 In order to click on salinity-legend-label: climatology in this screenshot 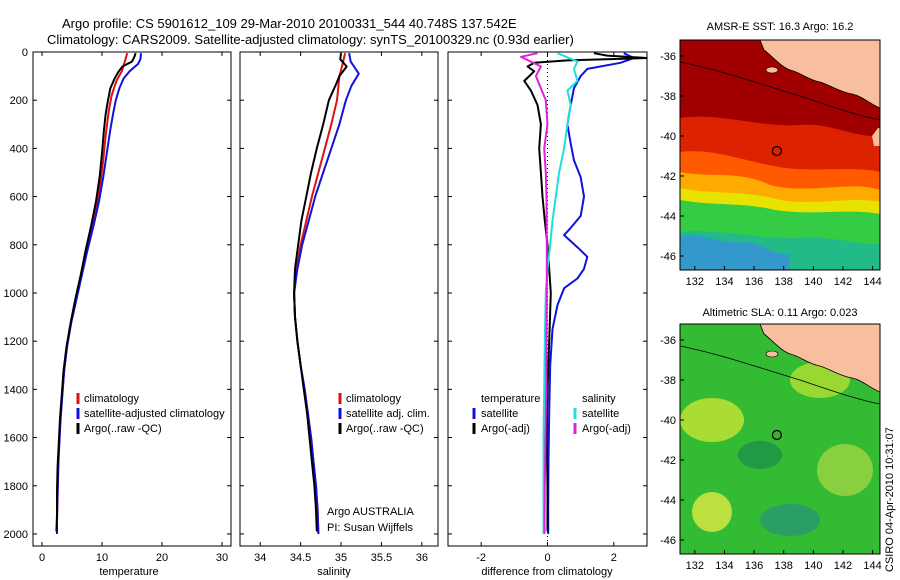, I will do `click(374, 399)`.